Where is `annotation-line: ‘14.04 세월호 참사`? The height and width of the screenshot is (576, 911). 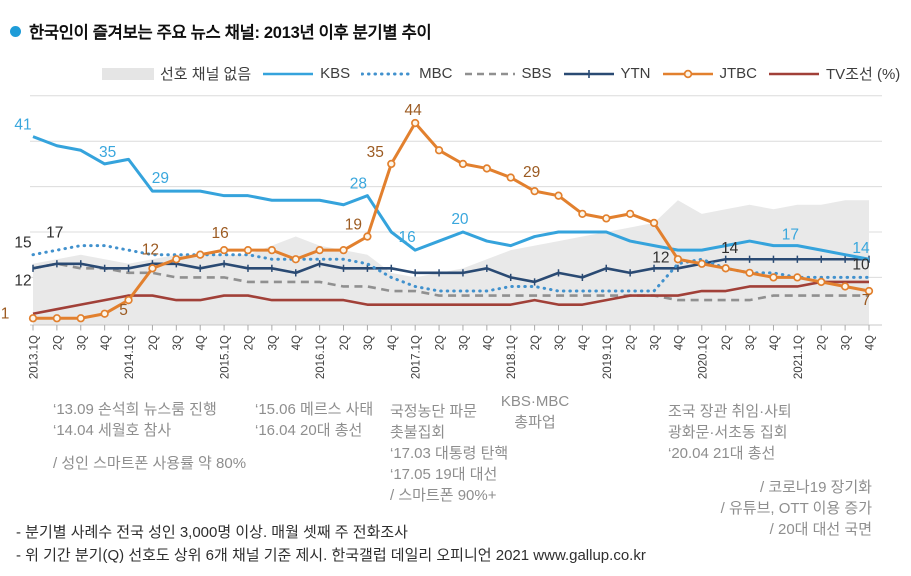
annotation-line: ‘14.04 세월호 참사 is located at coordinates (112, 430).